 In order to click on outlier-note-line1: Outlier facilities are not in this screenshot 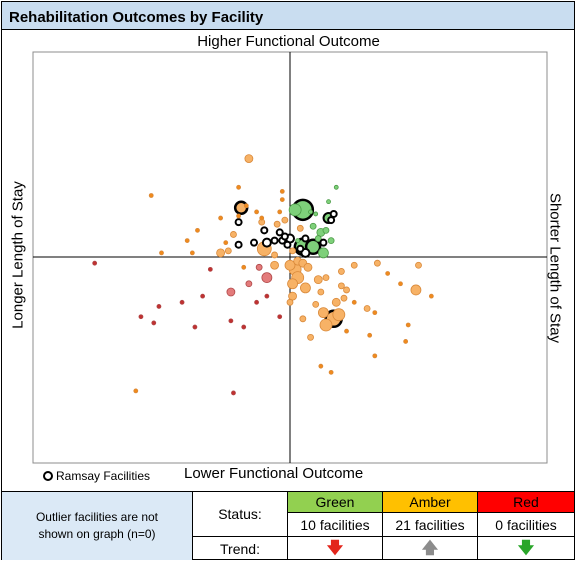, I will do `click(97, 517)`.